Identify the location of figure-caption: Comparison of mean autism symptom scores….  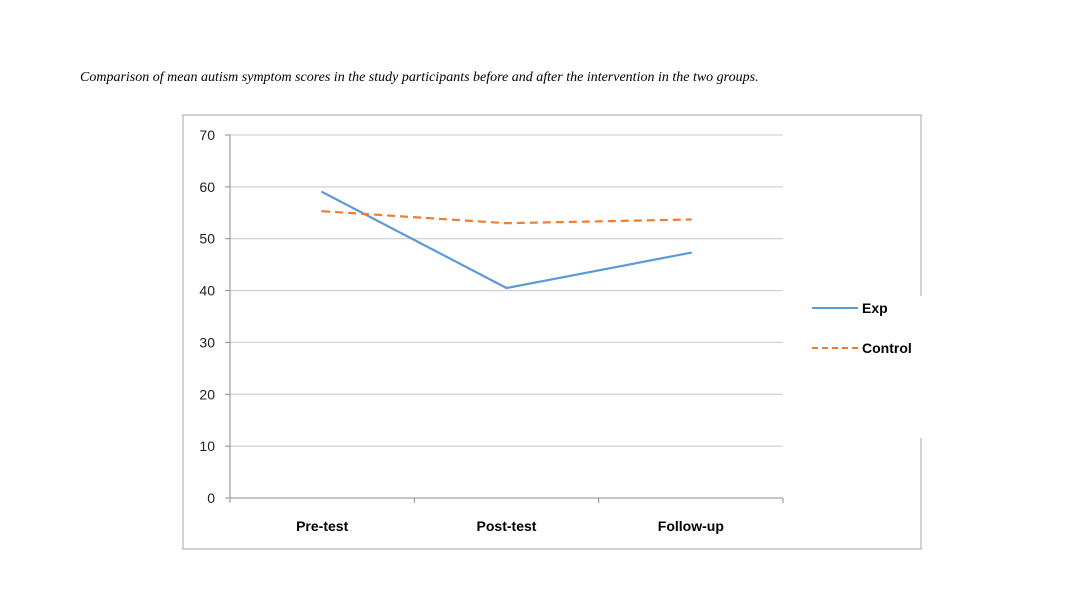
(419, 77).